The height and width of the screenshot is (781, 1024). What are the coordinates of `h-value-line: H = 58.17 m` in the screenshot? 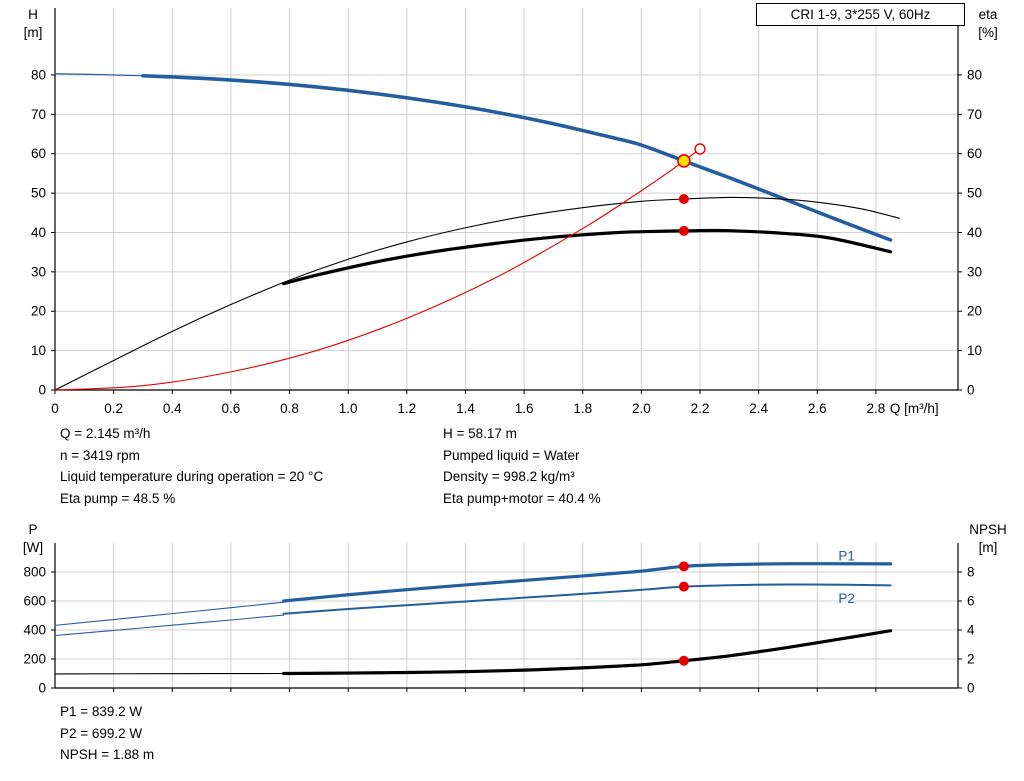 It's located at (480, 433).